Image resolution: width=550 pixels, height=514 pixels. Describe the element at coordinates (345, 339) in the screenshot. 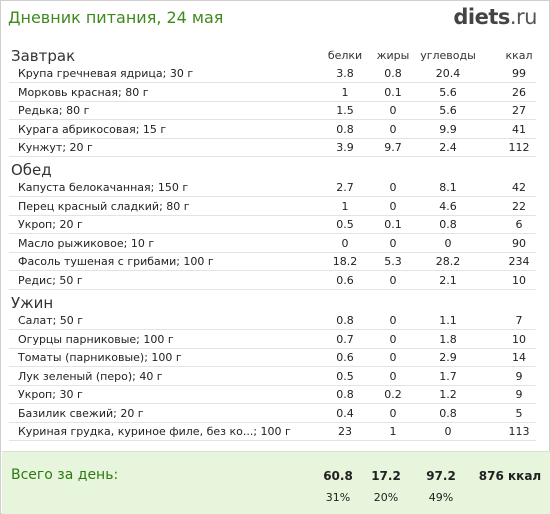

I see `food-protein: 0.7` at that location.